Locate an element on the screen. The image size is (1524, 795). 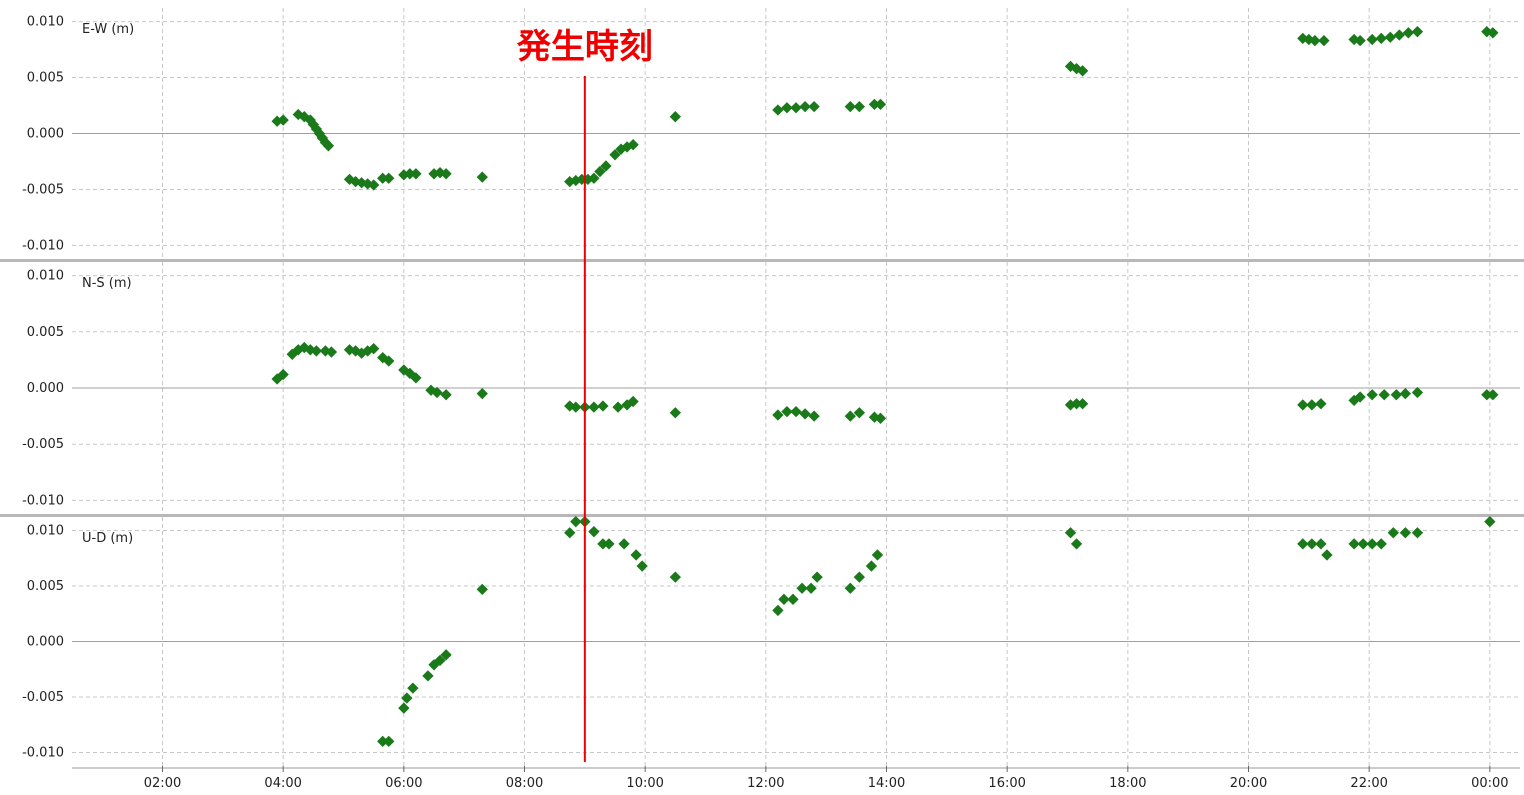
y-tick-label: -0.005 is located at coordinates (43, 444).